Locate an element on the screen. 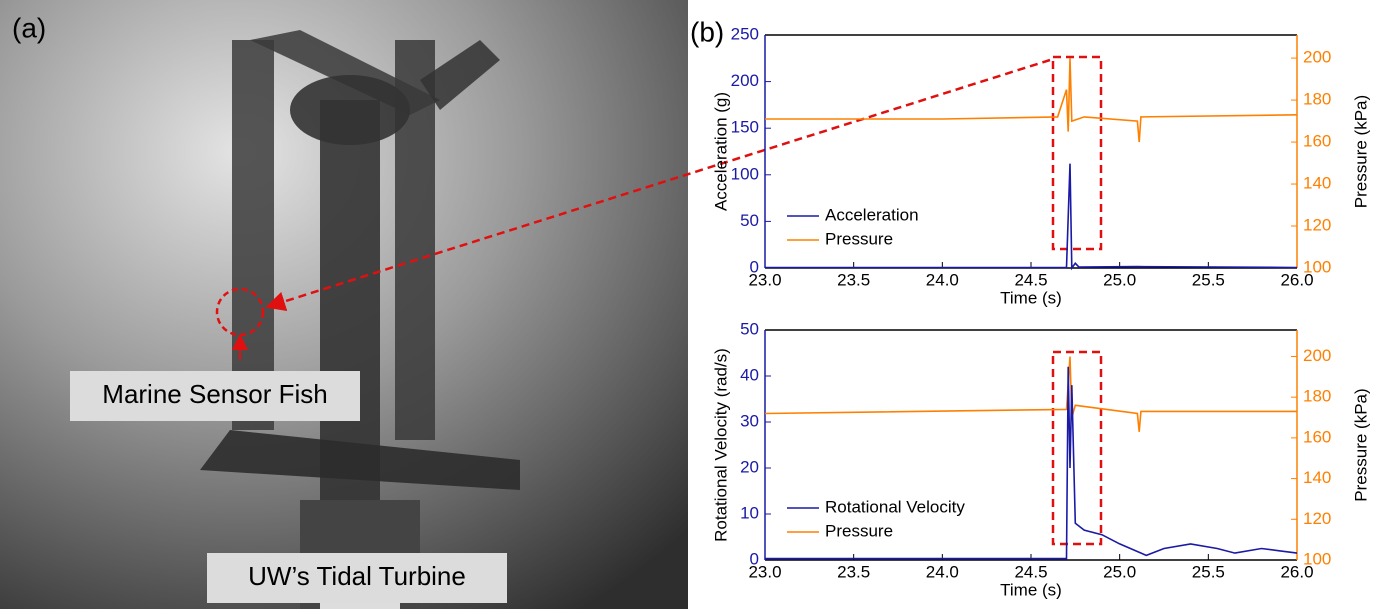 This screenshot has width=1381, height=614. panel-label: (a) is located at coordinates (29, 27).